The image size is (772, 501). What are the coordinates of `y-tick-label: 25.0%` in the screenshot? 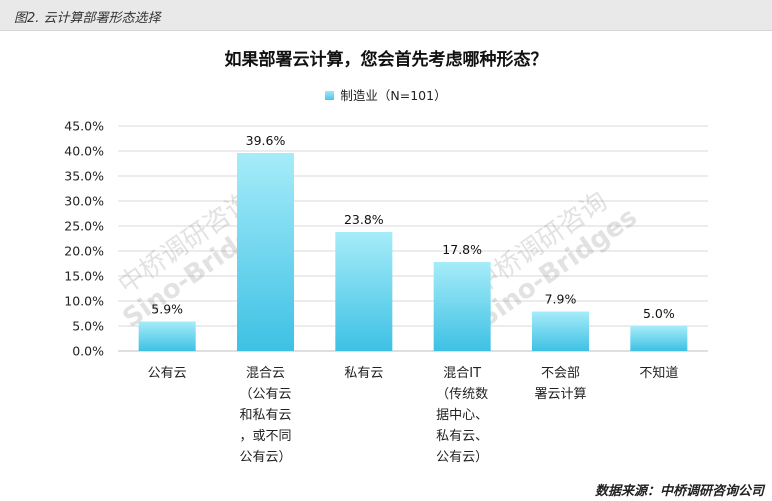 It's located at (84, 226).